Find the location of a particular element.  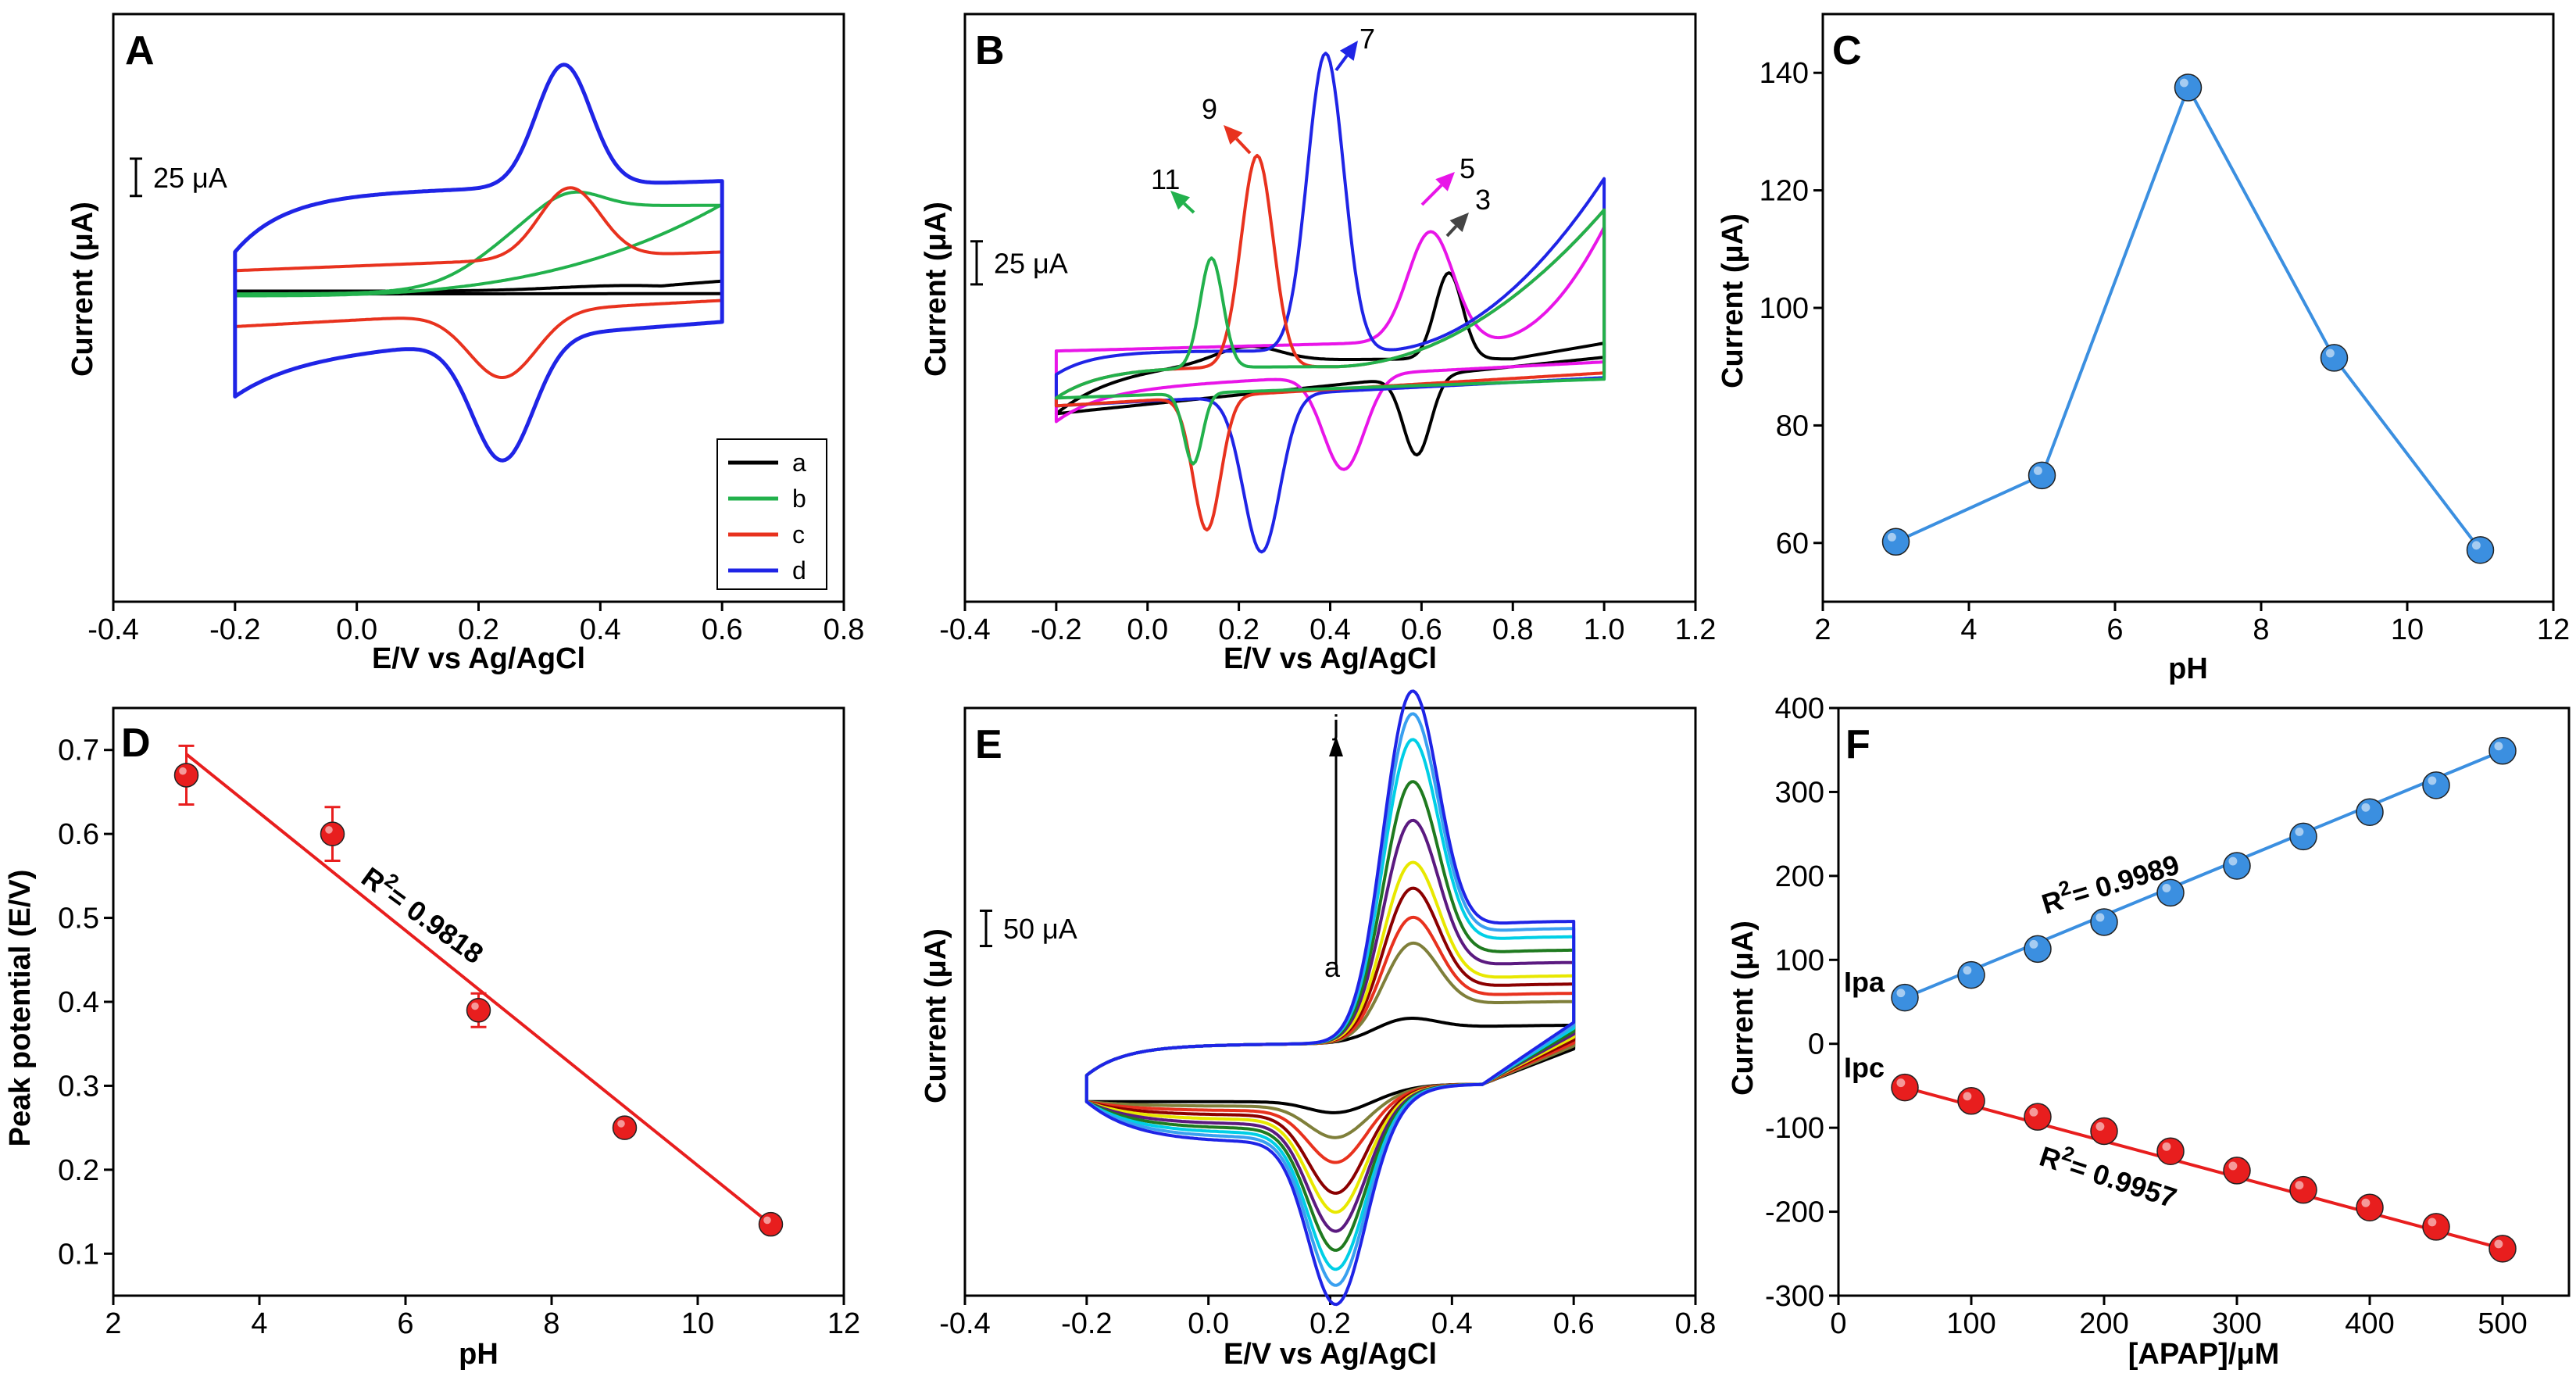

x-tick-label: 8 is located at coordinates (551, 1323).